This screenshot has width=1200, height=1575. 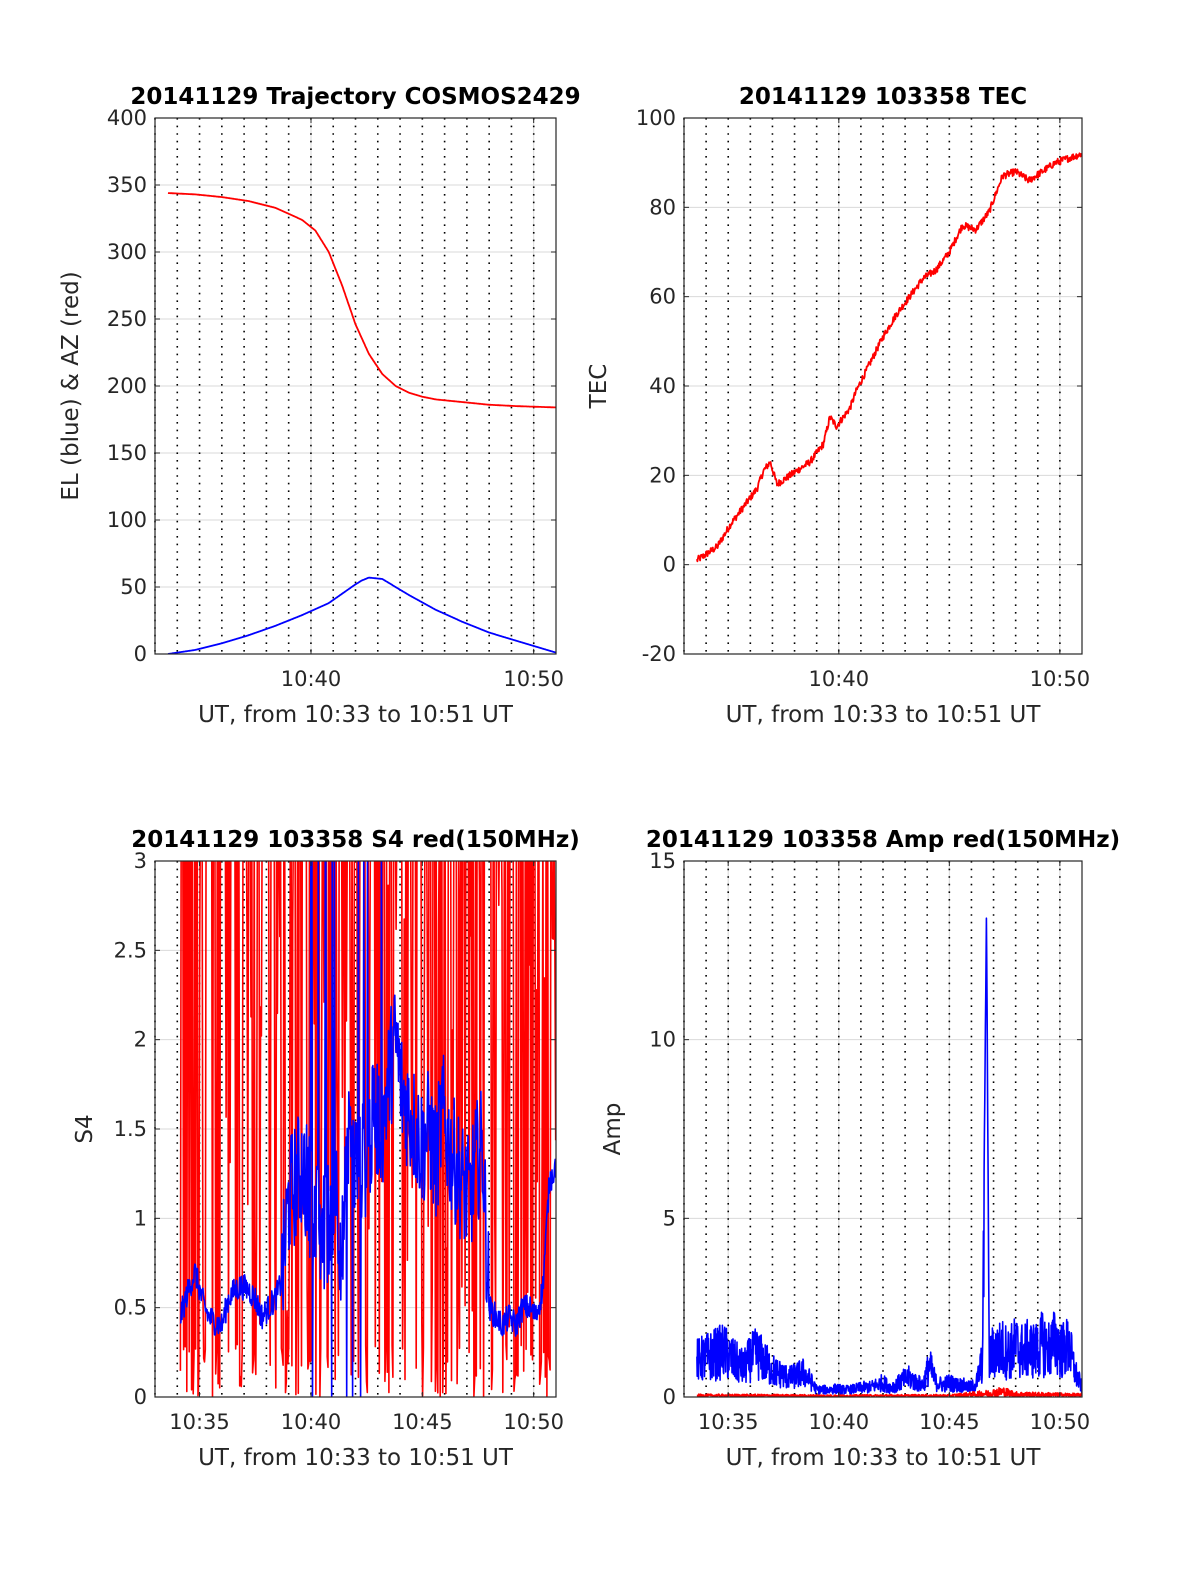 I want to click on axes-frame, so click(x=883, y=1129).